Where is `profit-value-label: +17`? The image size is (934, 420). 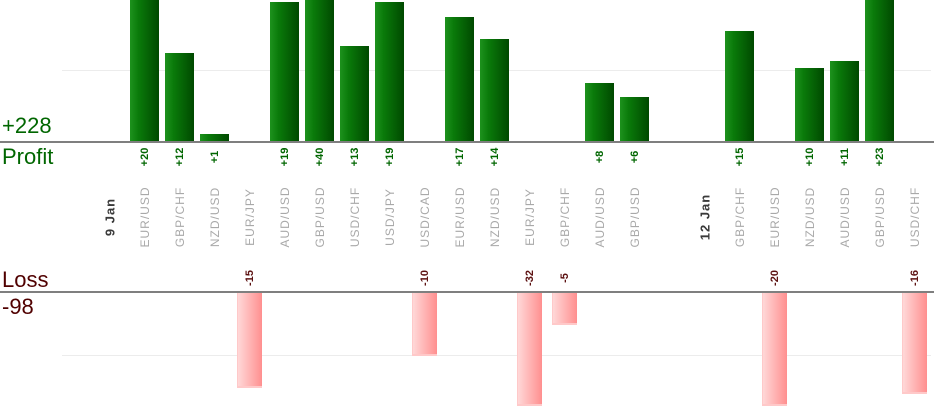 profit-value-label: +17 is located at coordinates (459, 157).